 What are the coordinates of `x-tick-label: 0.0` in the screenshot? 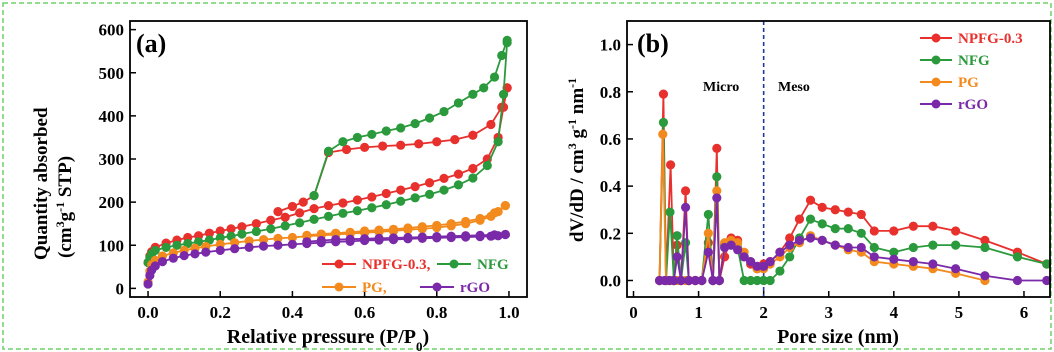 It's located at (147, 312).